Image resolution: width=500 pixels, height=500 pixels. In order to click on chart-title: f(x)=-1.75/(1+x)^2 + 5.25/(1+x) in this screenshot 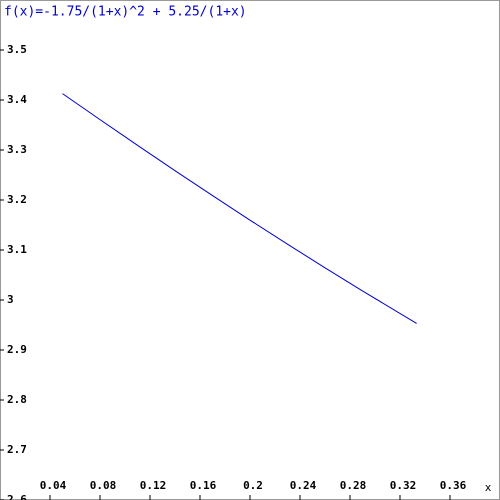, I will do `click(125, 12)`.